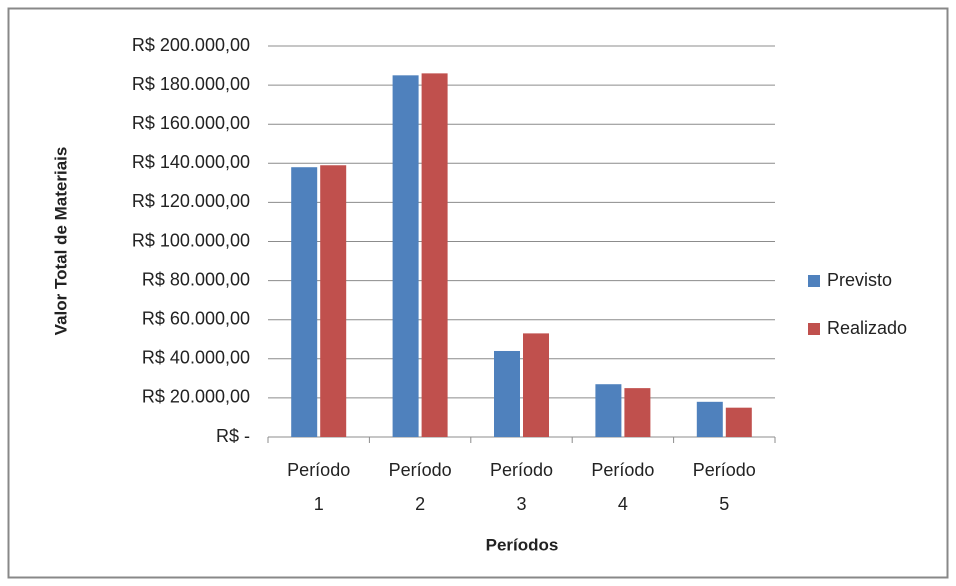  I want to click on y-axis-title: Valor Total de Materiais, so click(60, 241).